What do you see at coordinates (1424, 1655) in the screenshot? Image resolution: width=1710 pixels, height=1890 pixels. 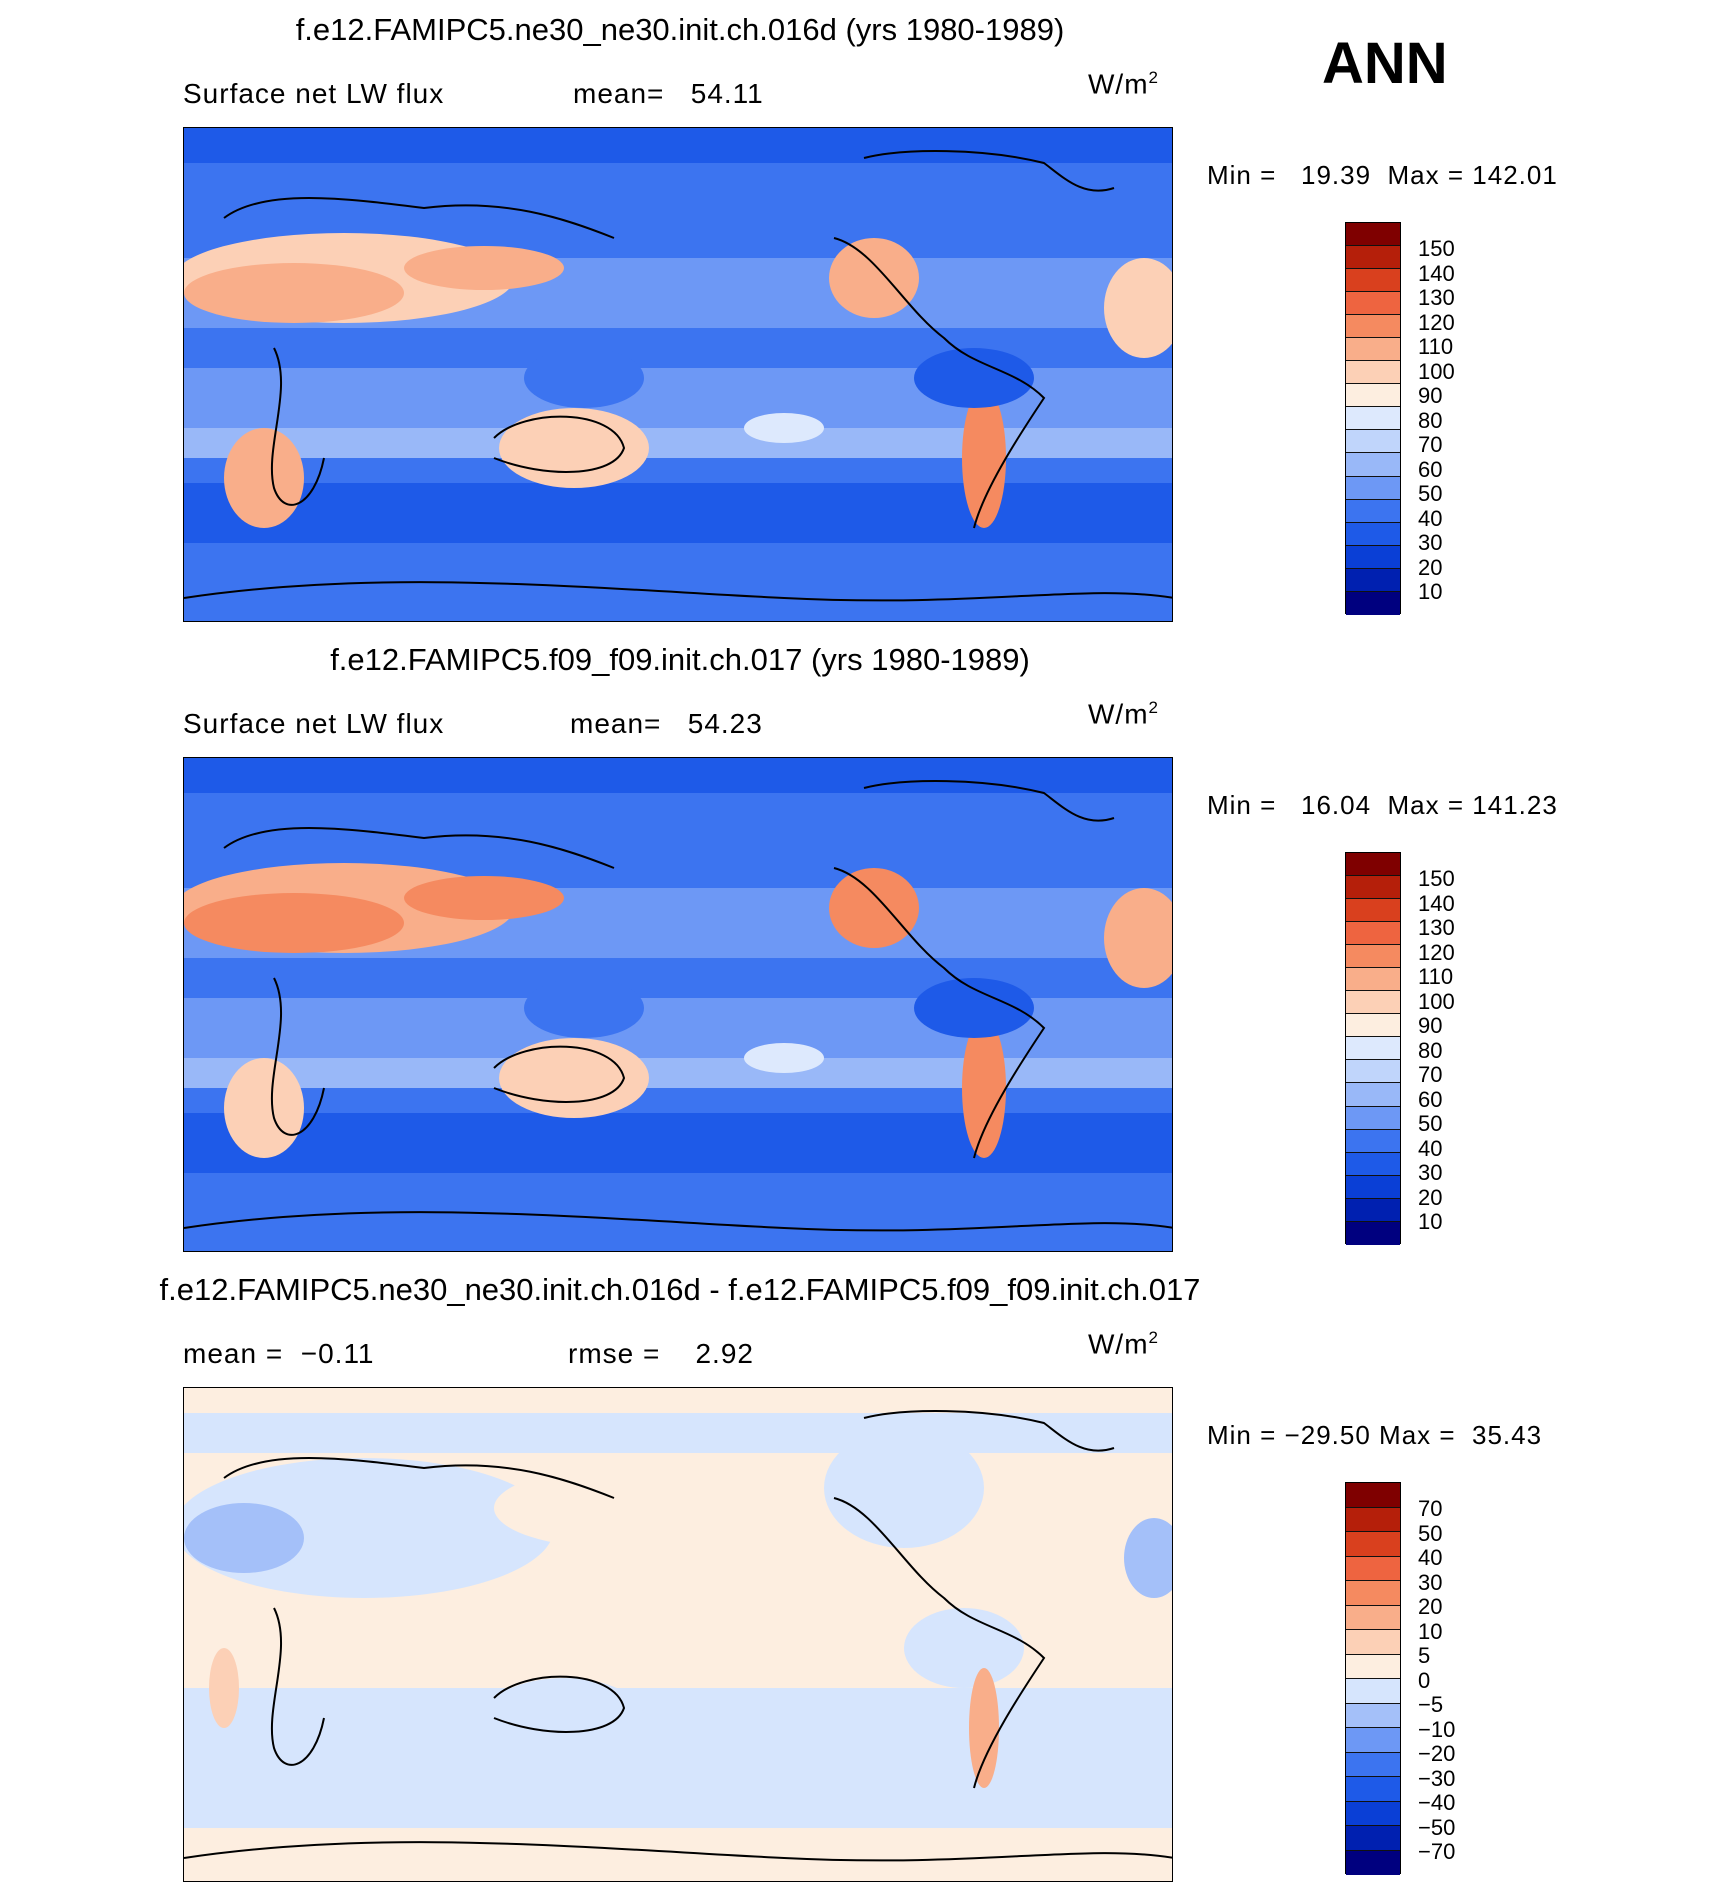 I see `colorbar-tick-label: 5` at bounding box center [1424, 1655].